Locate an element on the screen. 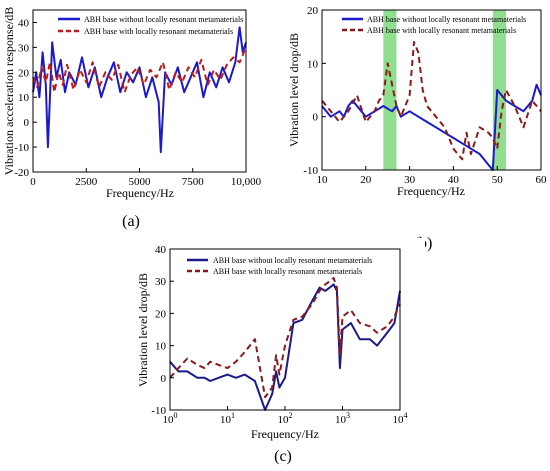 This screenshot has width=550, height=471. panel-a-y-tick-label: 0 is located at coordinates (27, 123).